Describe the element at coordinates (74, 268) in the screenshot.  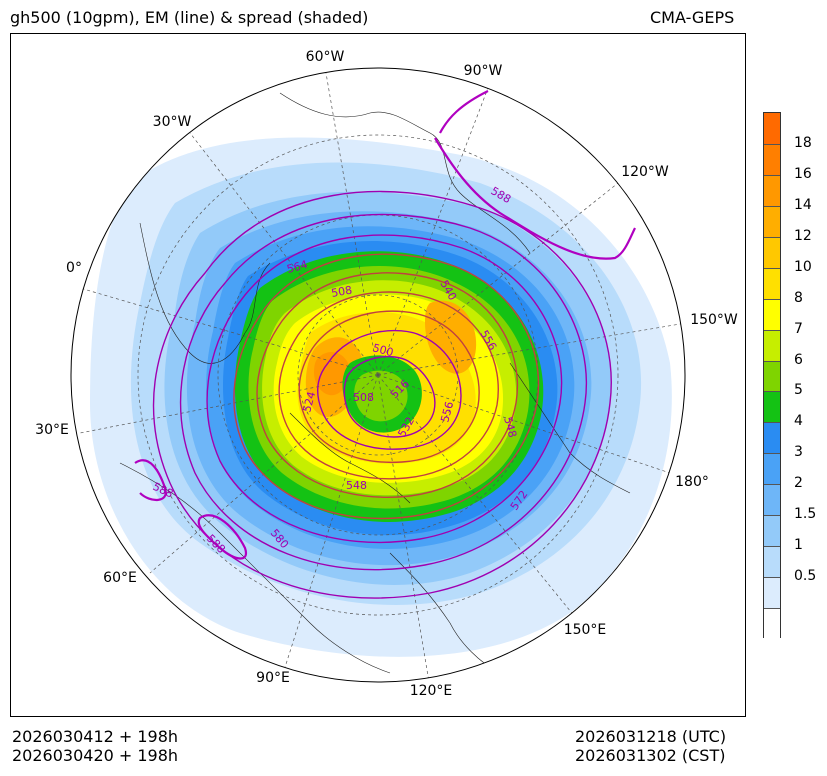
I see `lon-label: 0°` at that location.